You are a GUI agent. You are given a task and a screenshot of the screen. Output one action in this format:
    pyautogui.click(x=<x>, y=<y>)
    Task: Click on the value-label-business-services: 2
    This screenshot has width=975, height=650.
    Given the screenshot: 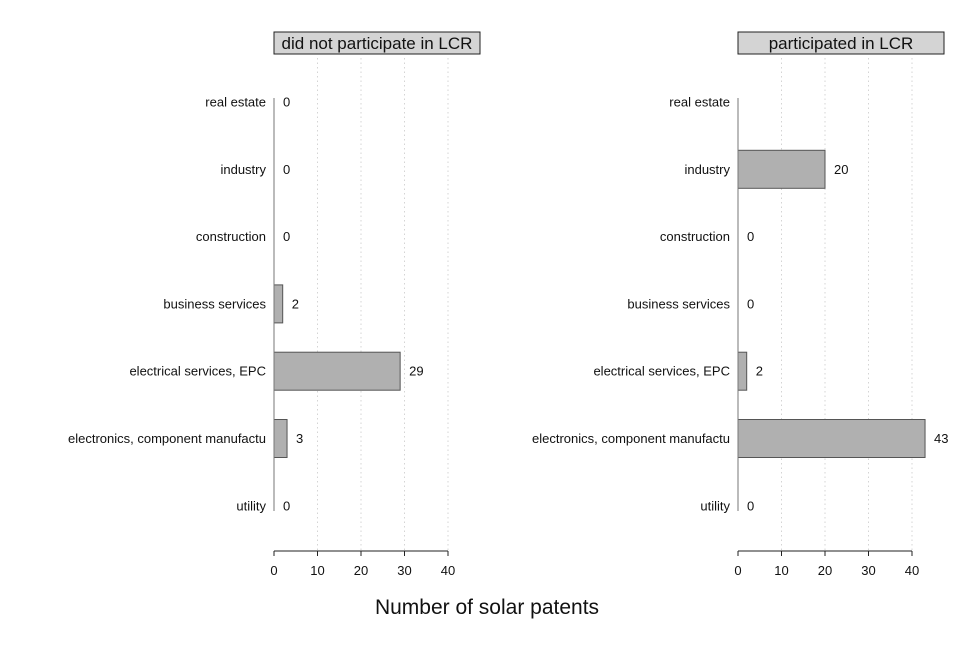 What is the action you would take?
    pyautogui.click(x=295, y=303)
    